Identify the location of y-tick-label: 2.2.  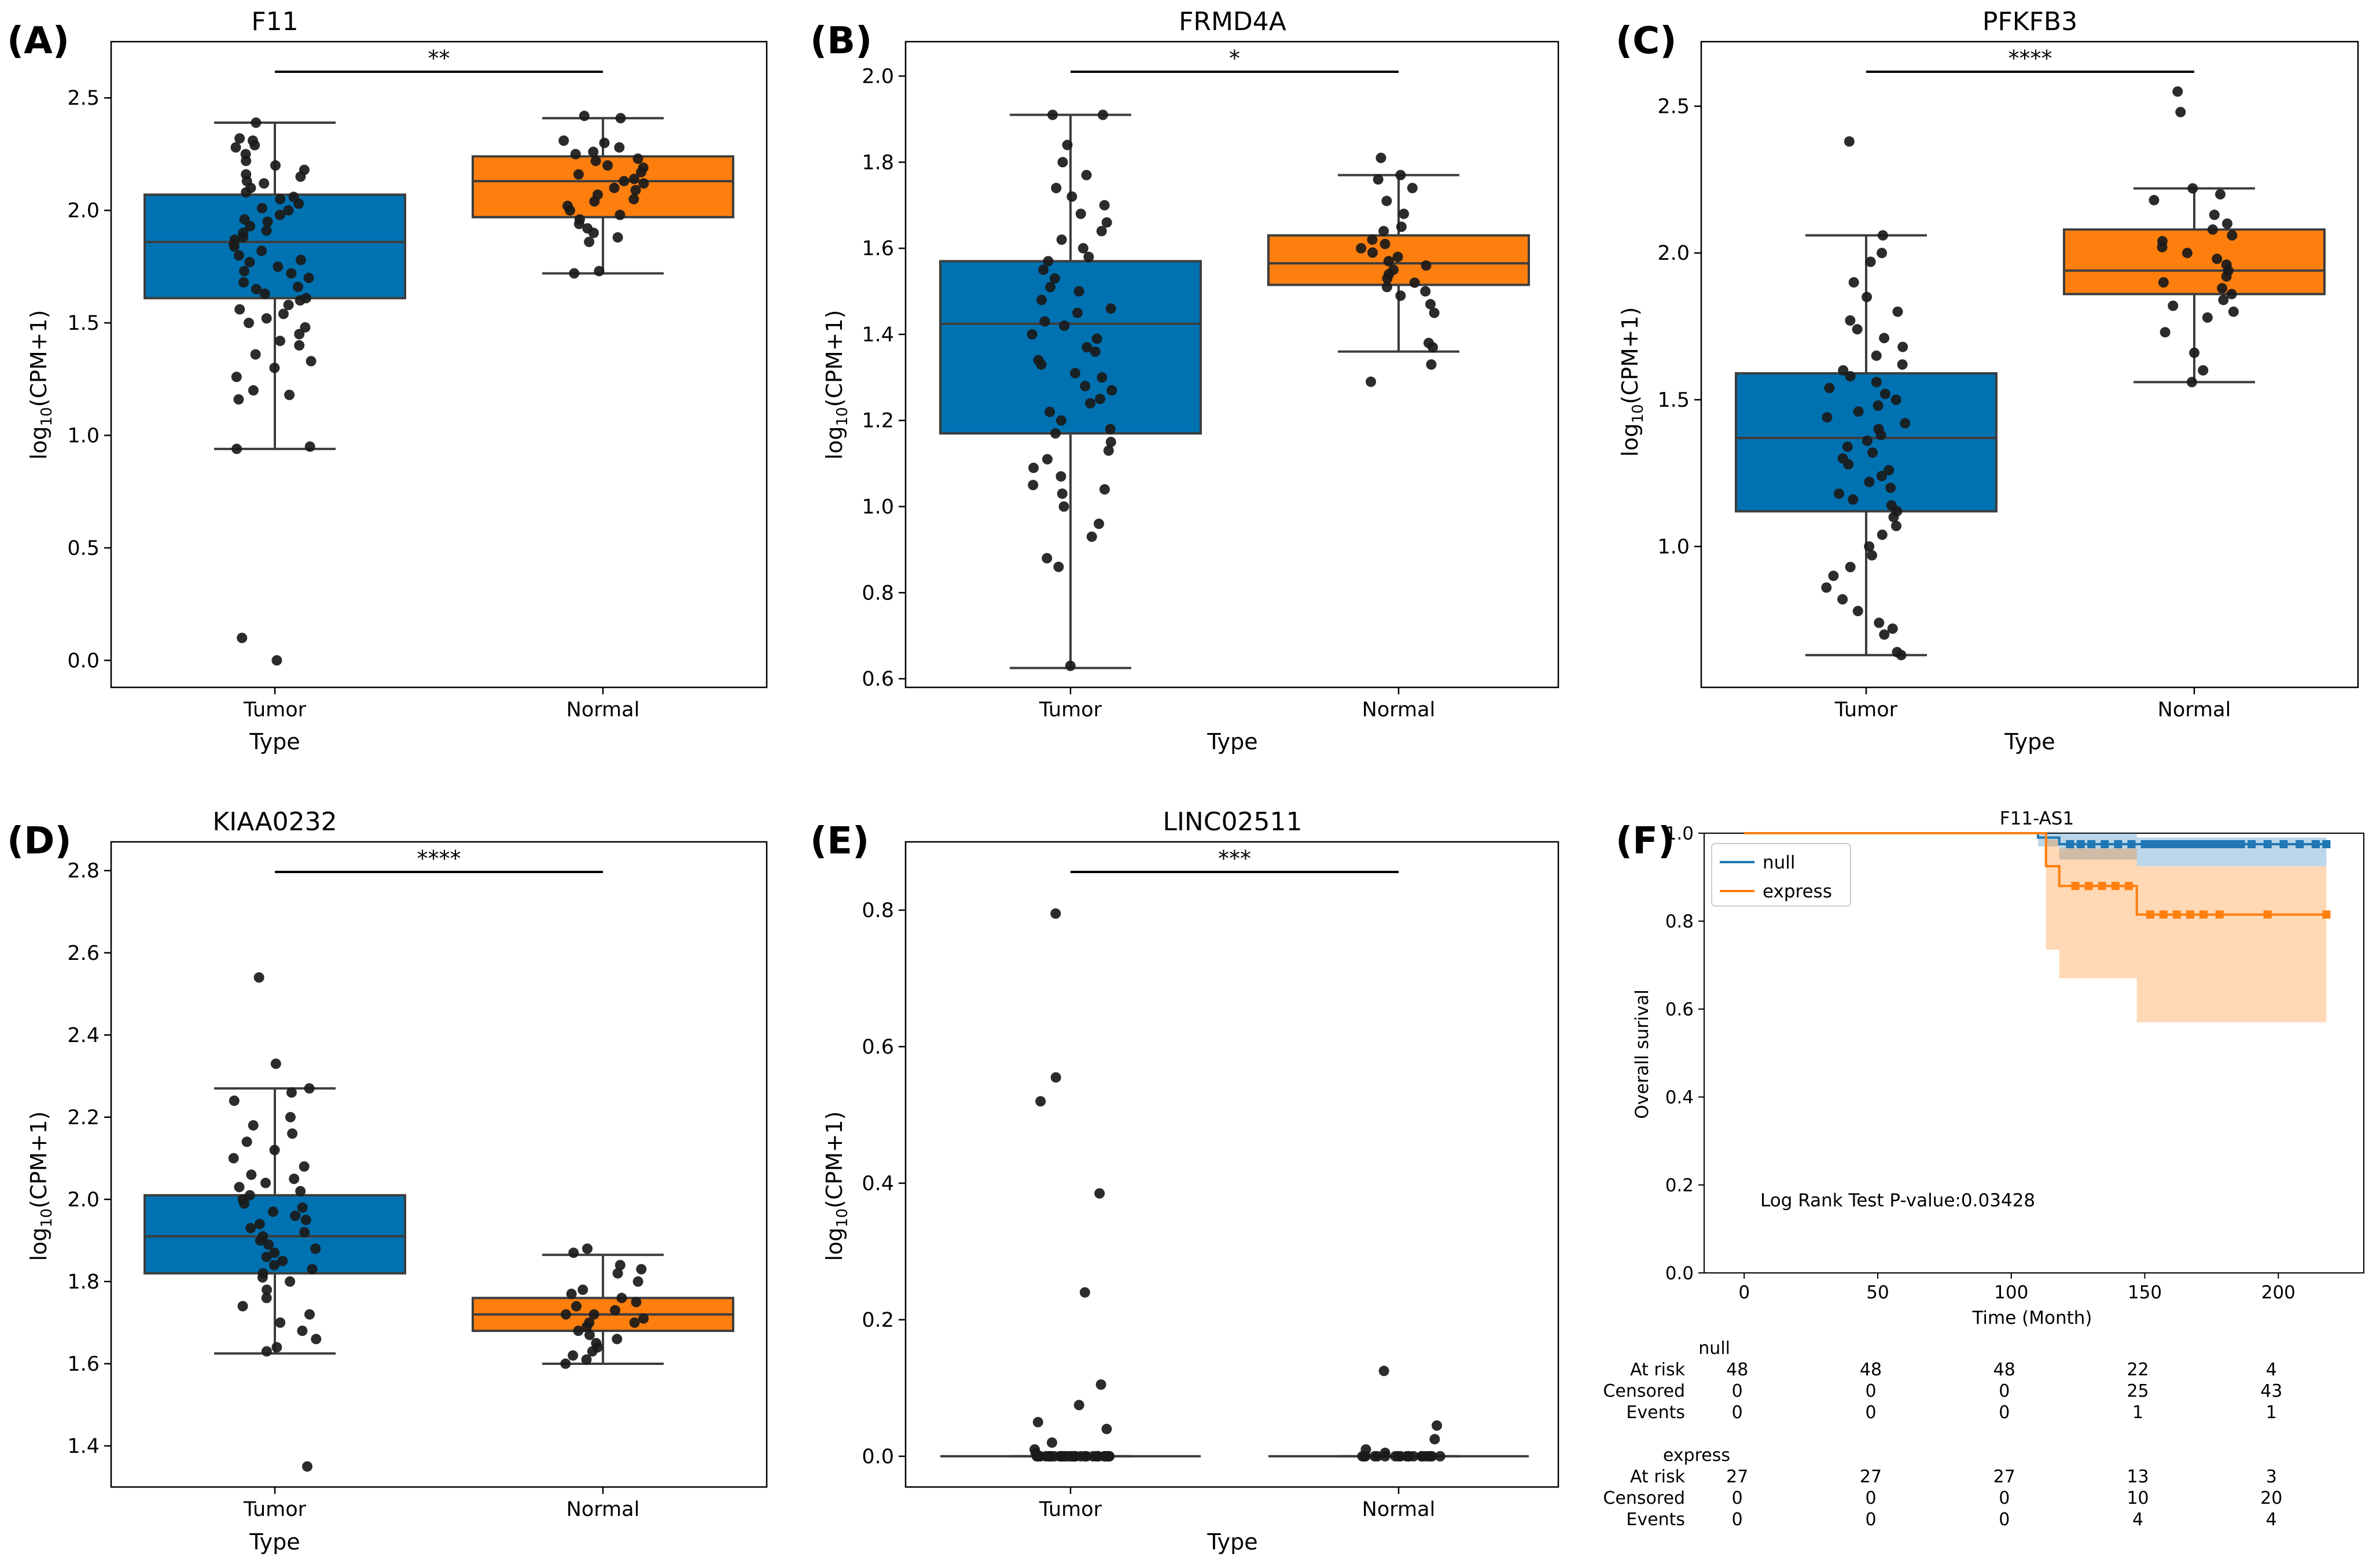
(83, 1118).